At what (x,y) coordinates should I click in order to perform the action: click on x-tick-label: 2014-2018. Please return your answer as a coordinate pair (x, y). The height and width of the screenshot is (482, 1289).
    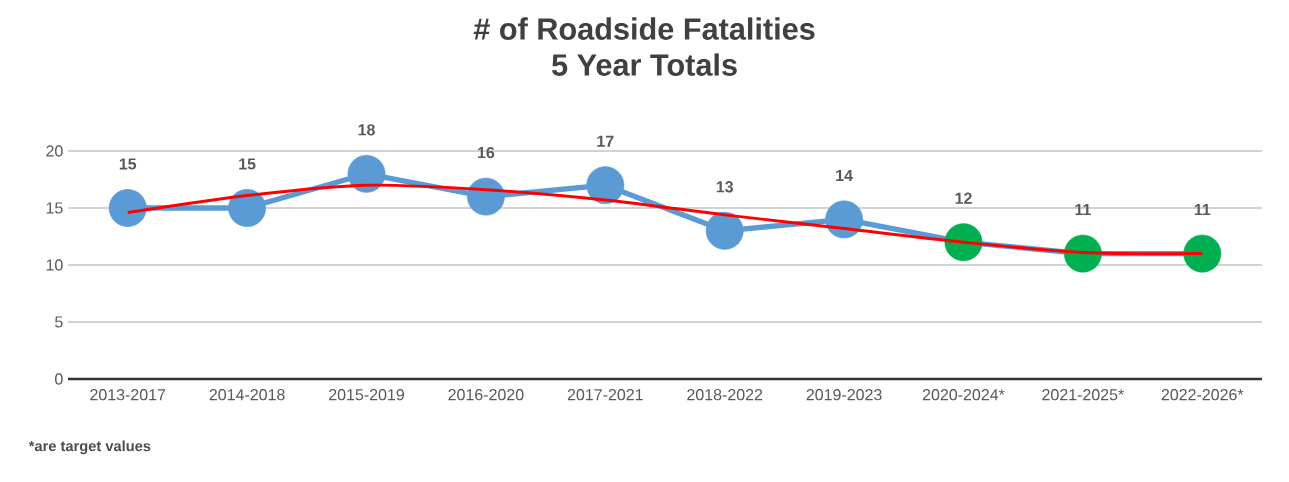
    Looking at the image, I should click on (247, 395).